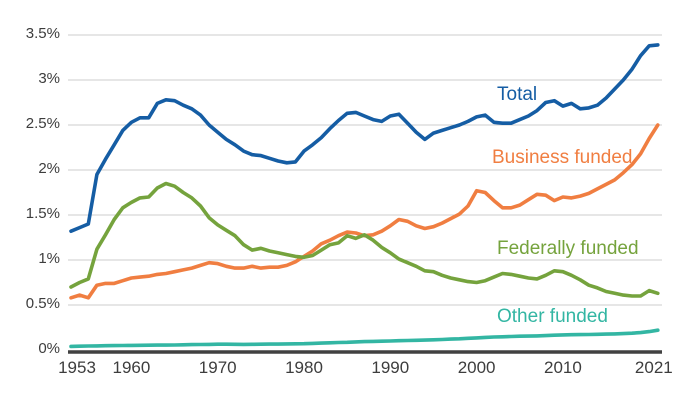 Image resolution: width=700 pixels, height=400 pixels. I want to click on x-axis-tick-label: 1990, so click(390, 367).